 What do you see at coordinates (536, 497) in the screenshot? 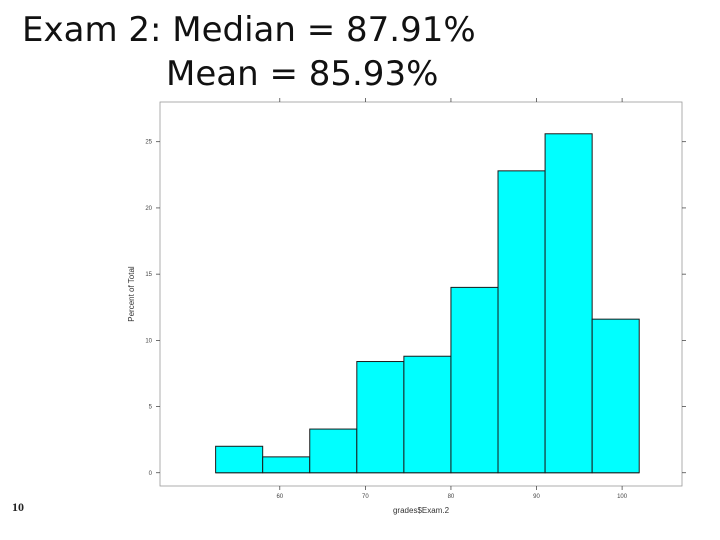
I see `x-tick-label: 90` at bounding box center [536, 497].